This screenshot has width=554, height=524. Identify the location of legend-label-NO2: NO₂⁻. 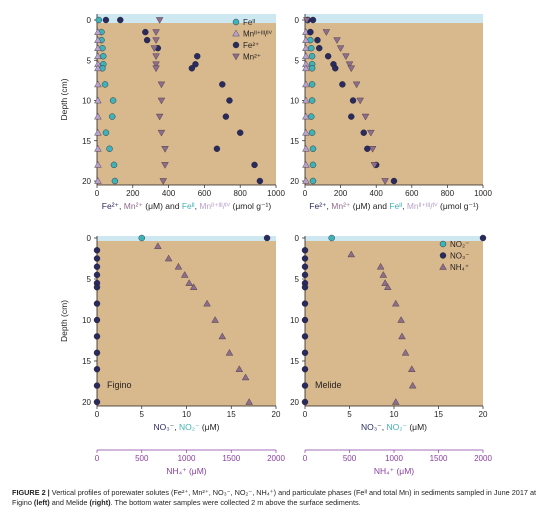
(459, 244).